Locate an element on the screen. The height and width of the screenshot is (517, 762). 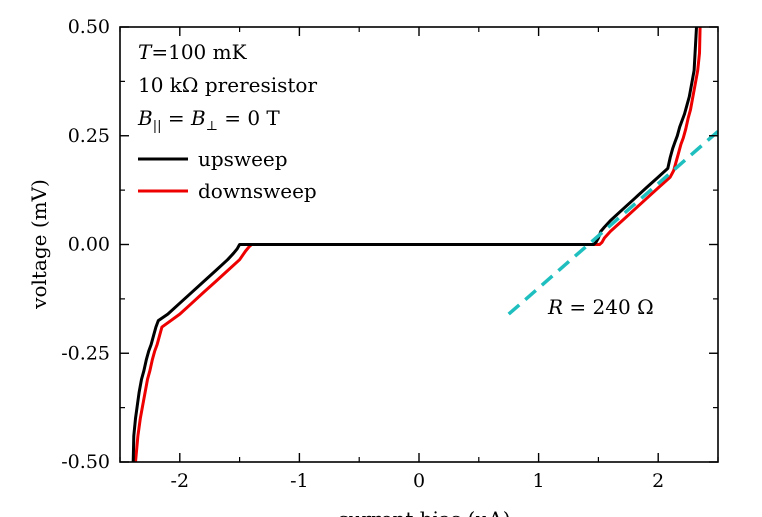
series-line-fit is located at coordinates (612, 223).